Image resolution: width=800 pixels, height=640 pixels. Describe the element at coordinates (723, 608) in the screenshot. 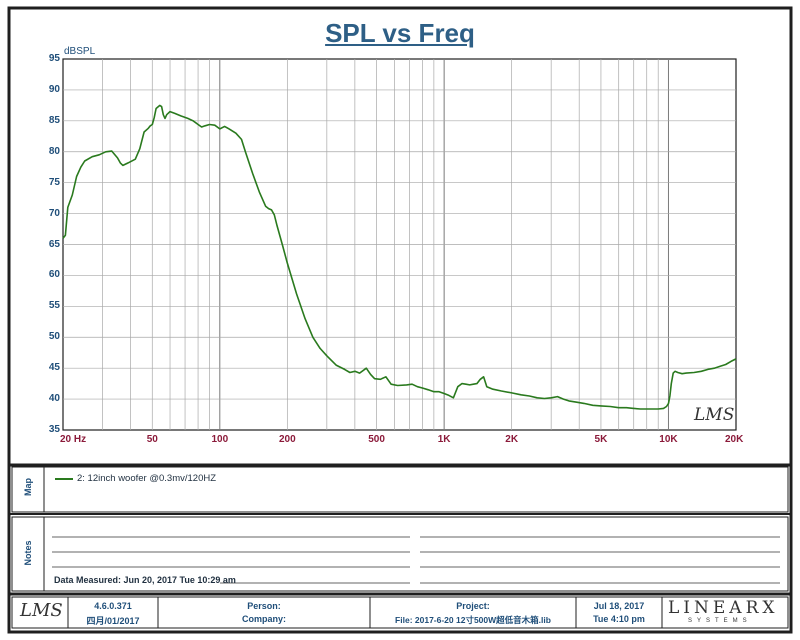

I see `linearx-logo: LINEARX` at that location.